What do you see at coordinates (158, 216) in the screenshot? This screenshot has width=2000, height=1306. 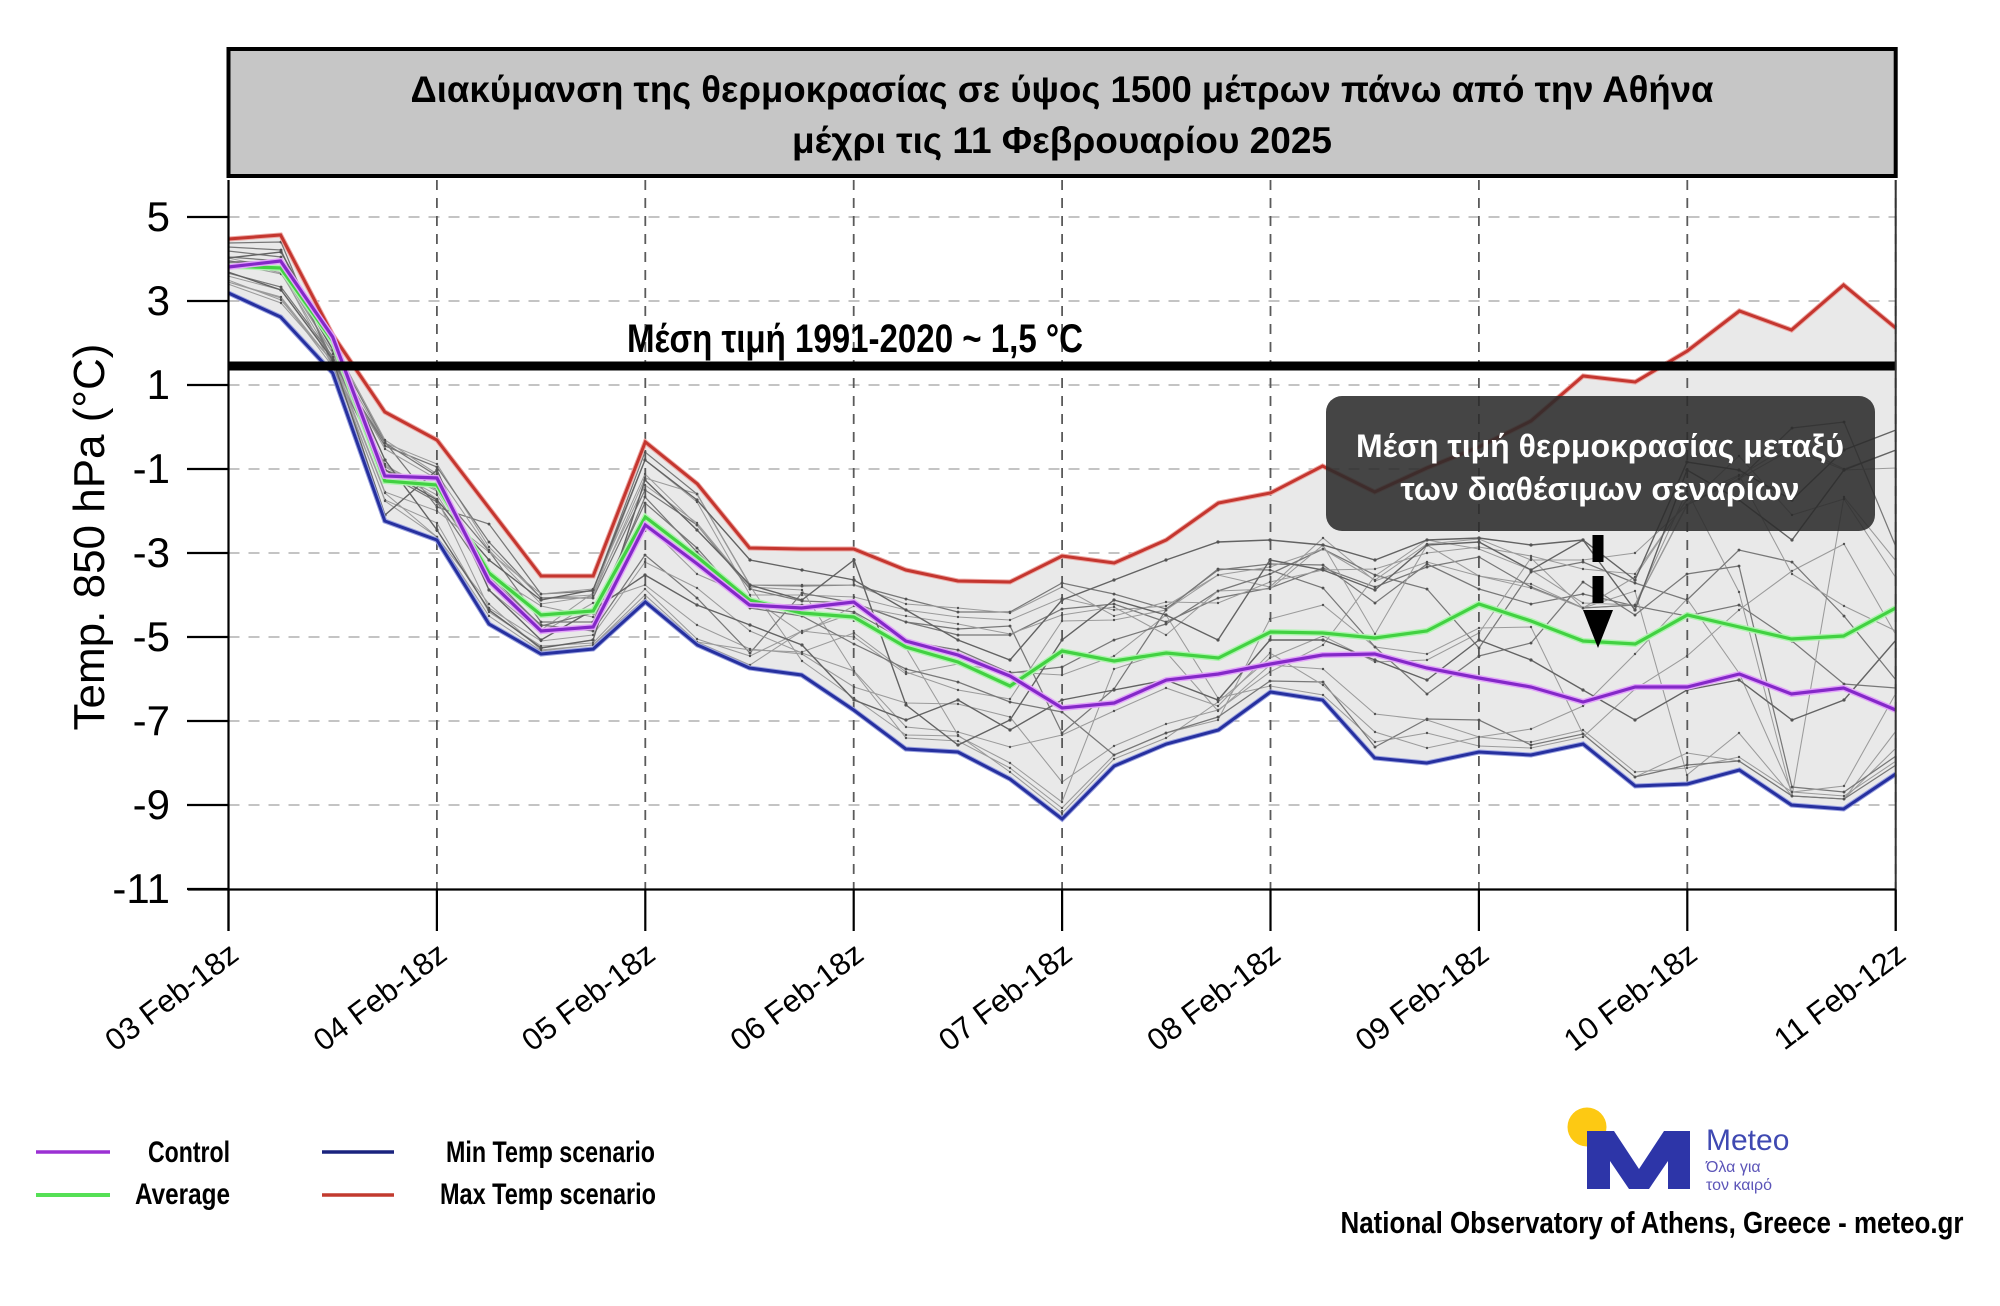 I see `svg-text: 5` at bounding box center [158, 216].